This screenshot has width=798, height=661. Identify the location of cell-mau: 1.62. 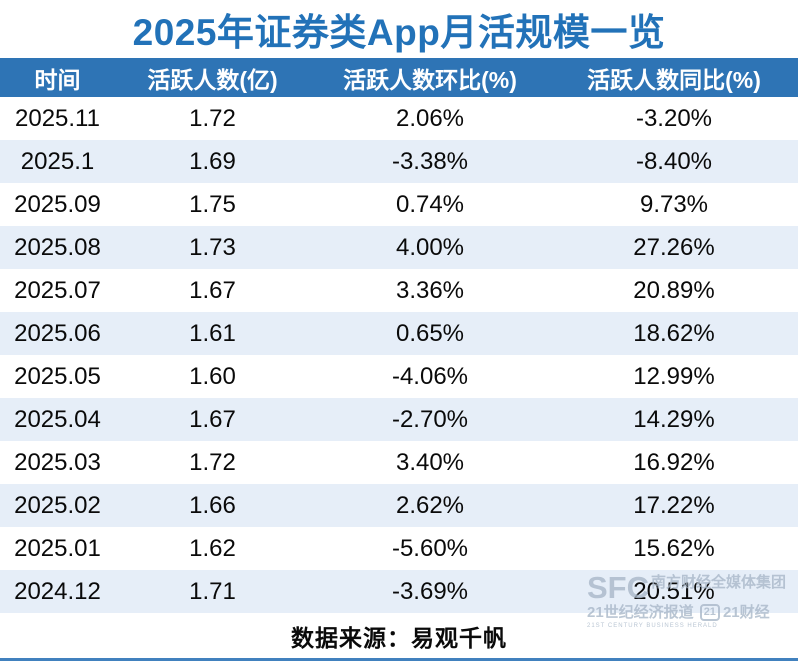
(212, 548).